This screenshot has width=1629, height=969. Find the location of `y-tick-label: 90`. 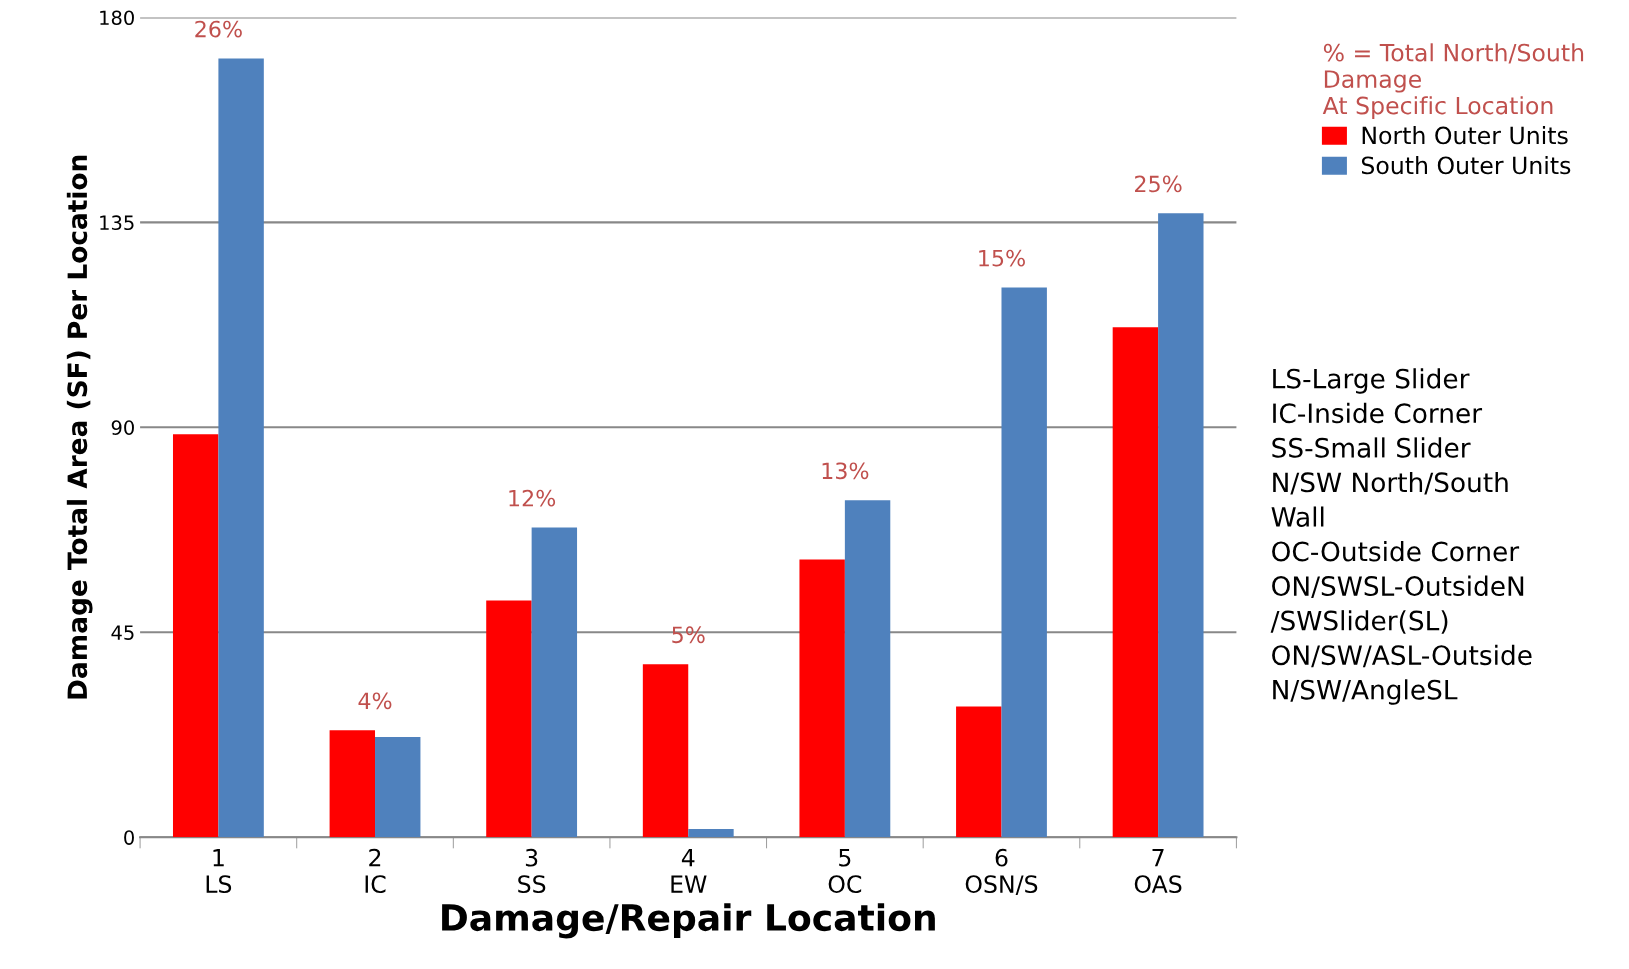

y-tick-label: 90 is located at coordinates (122, 427).